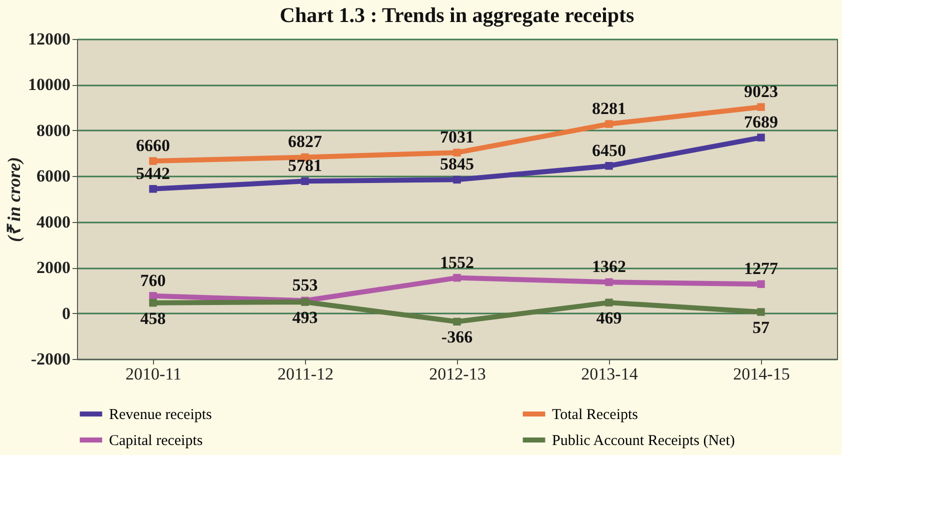 This screenshot has height=515, width=949. I want to click on data-label: 5781, so click(305, 166).